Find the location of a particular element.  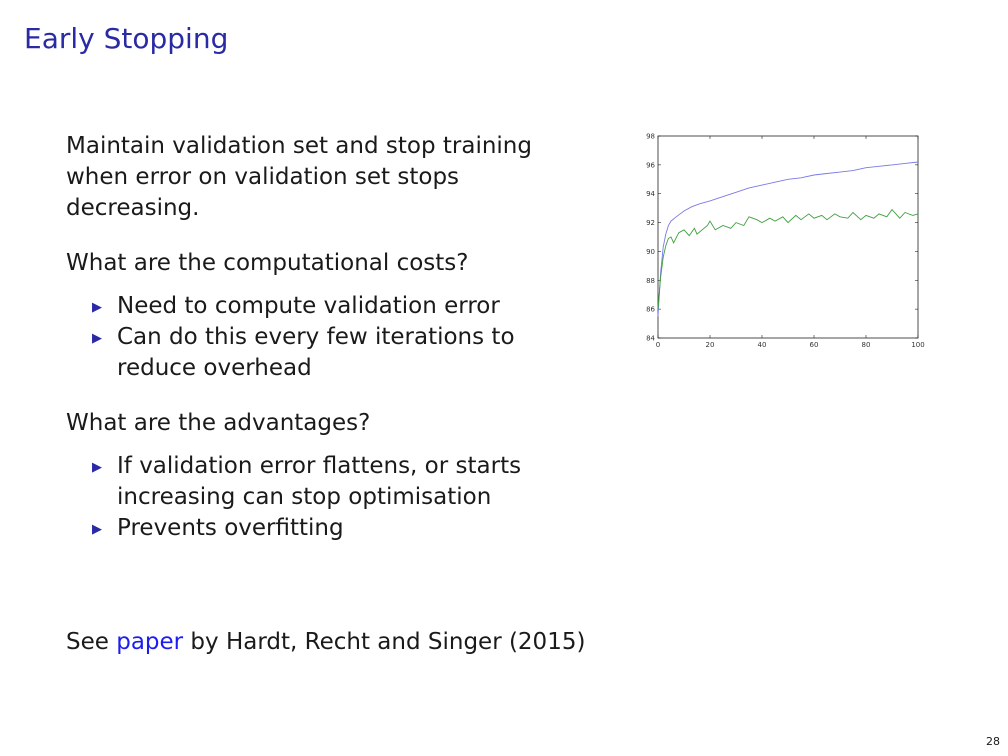

paper-link: paper is located at coordinates (150, 642).